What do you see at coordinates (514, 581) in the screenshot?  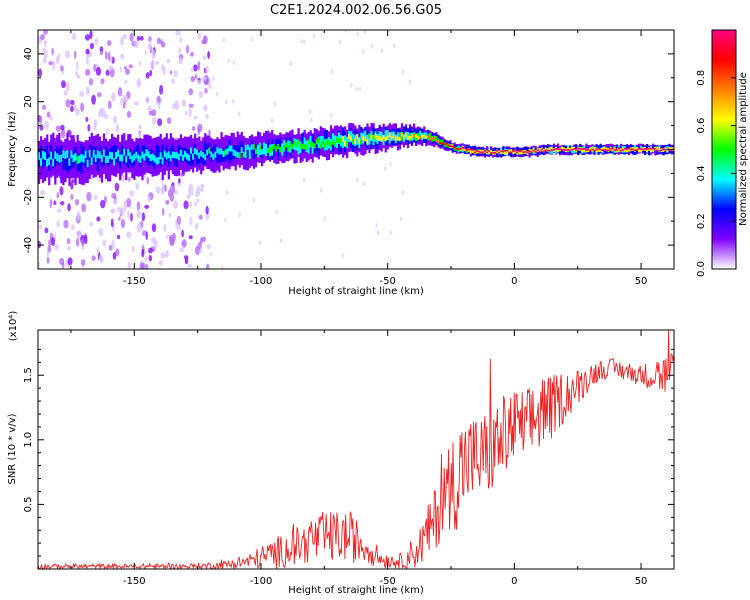 I see `snr-xtick-label: 0` at bounding box center [514, 581].